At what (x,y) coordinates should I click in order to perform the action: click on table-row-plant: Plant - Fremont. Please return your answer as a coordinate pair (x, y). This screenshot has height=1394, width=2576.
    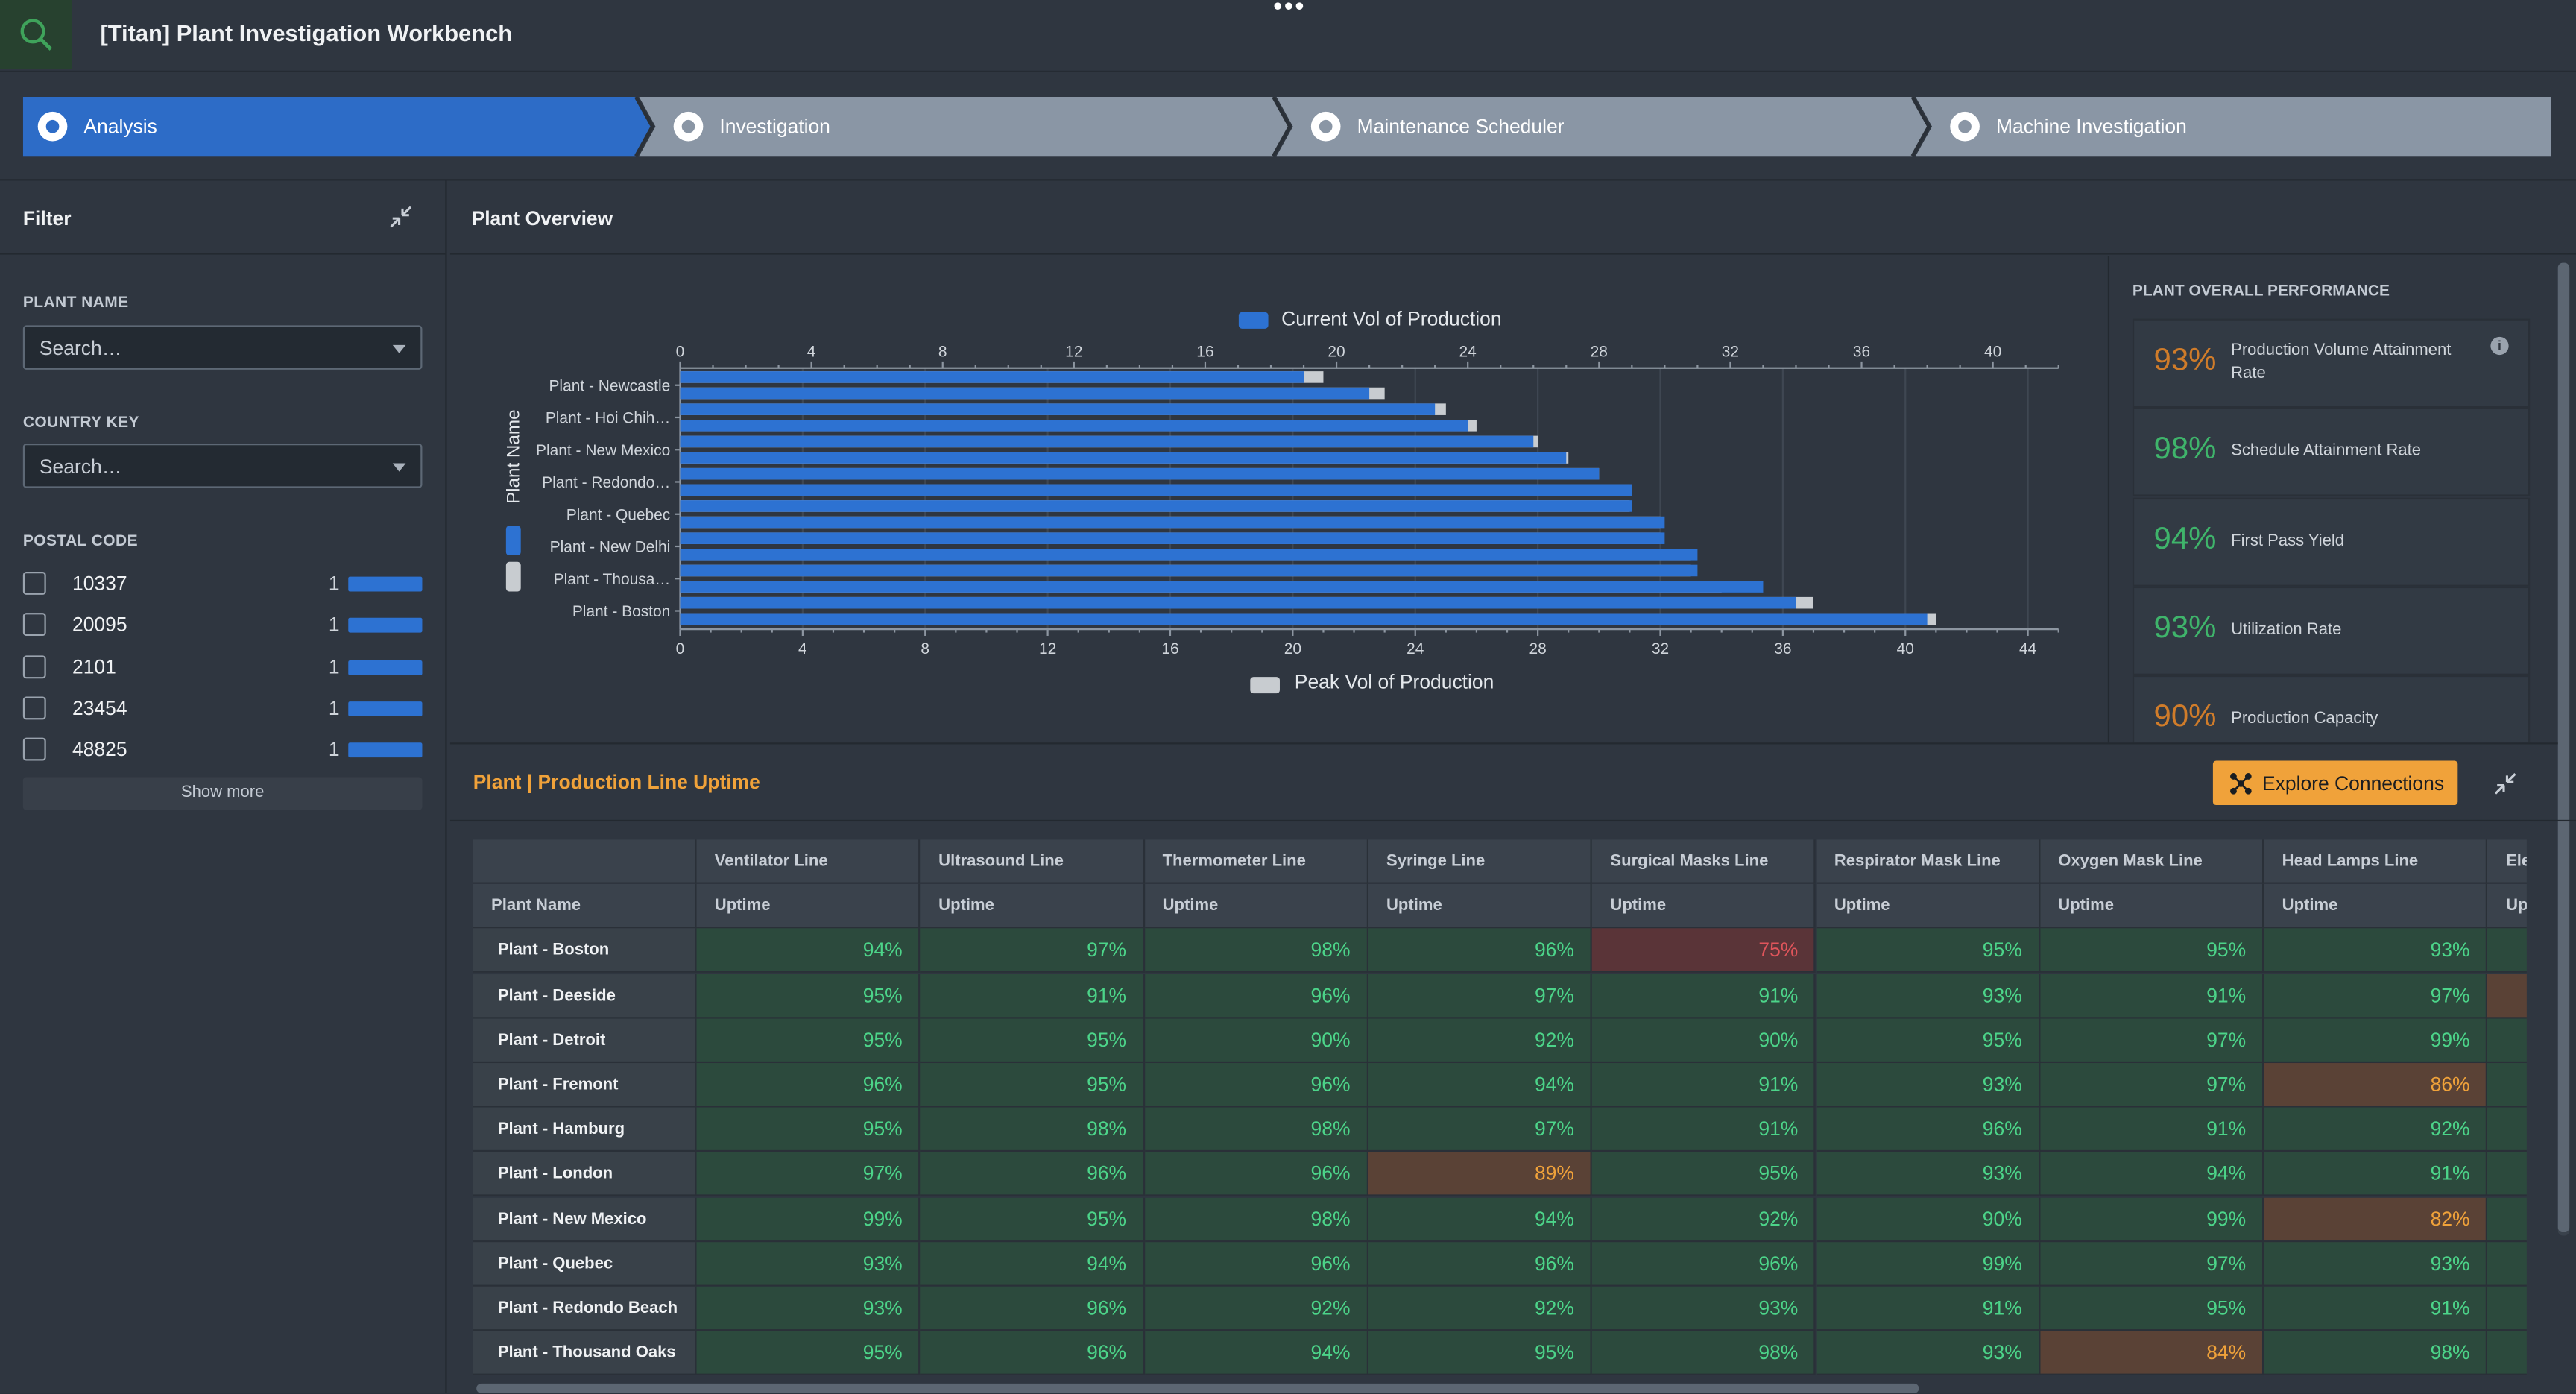
    Looking at the image, I should click on (585, 1085).